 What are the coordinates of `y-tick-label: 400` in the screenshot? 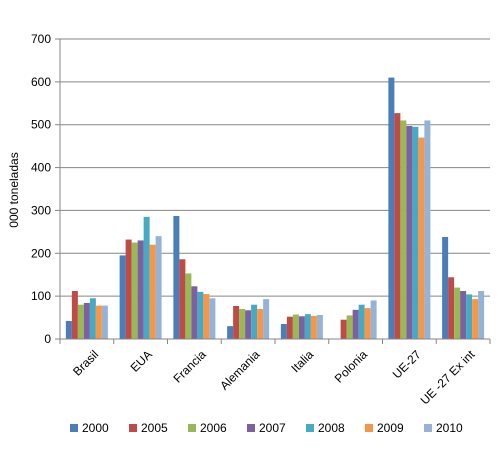 It's located at (41, 168).